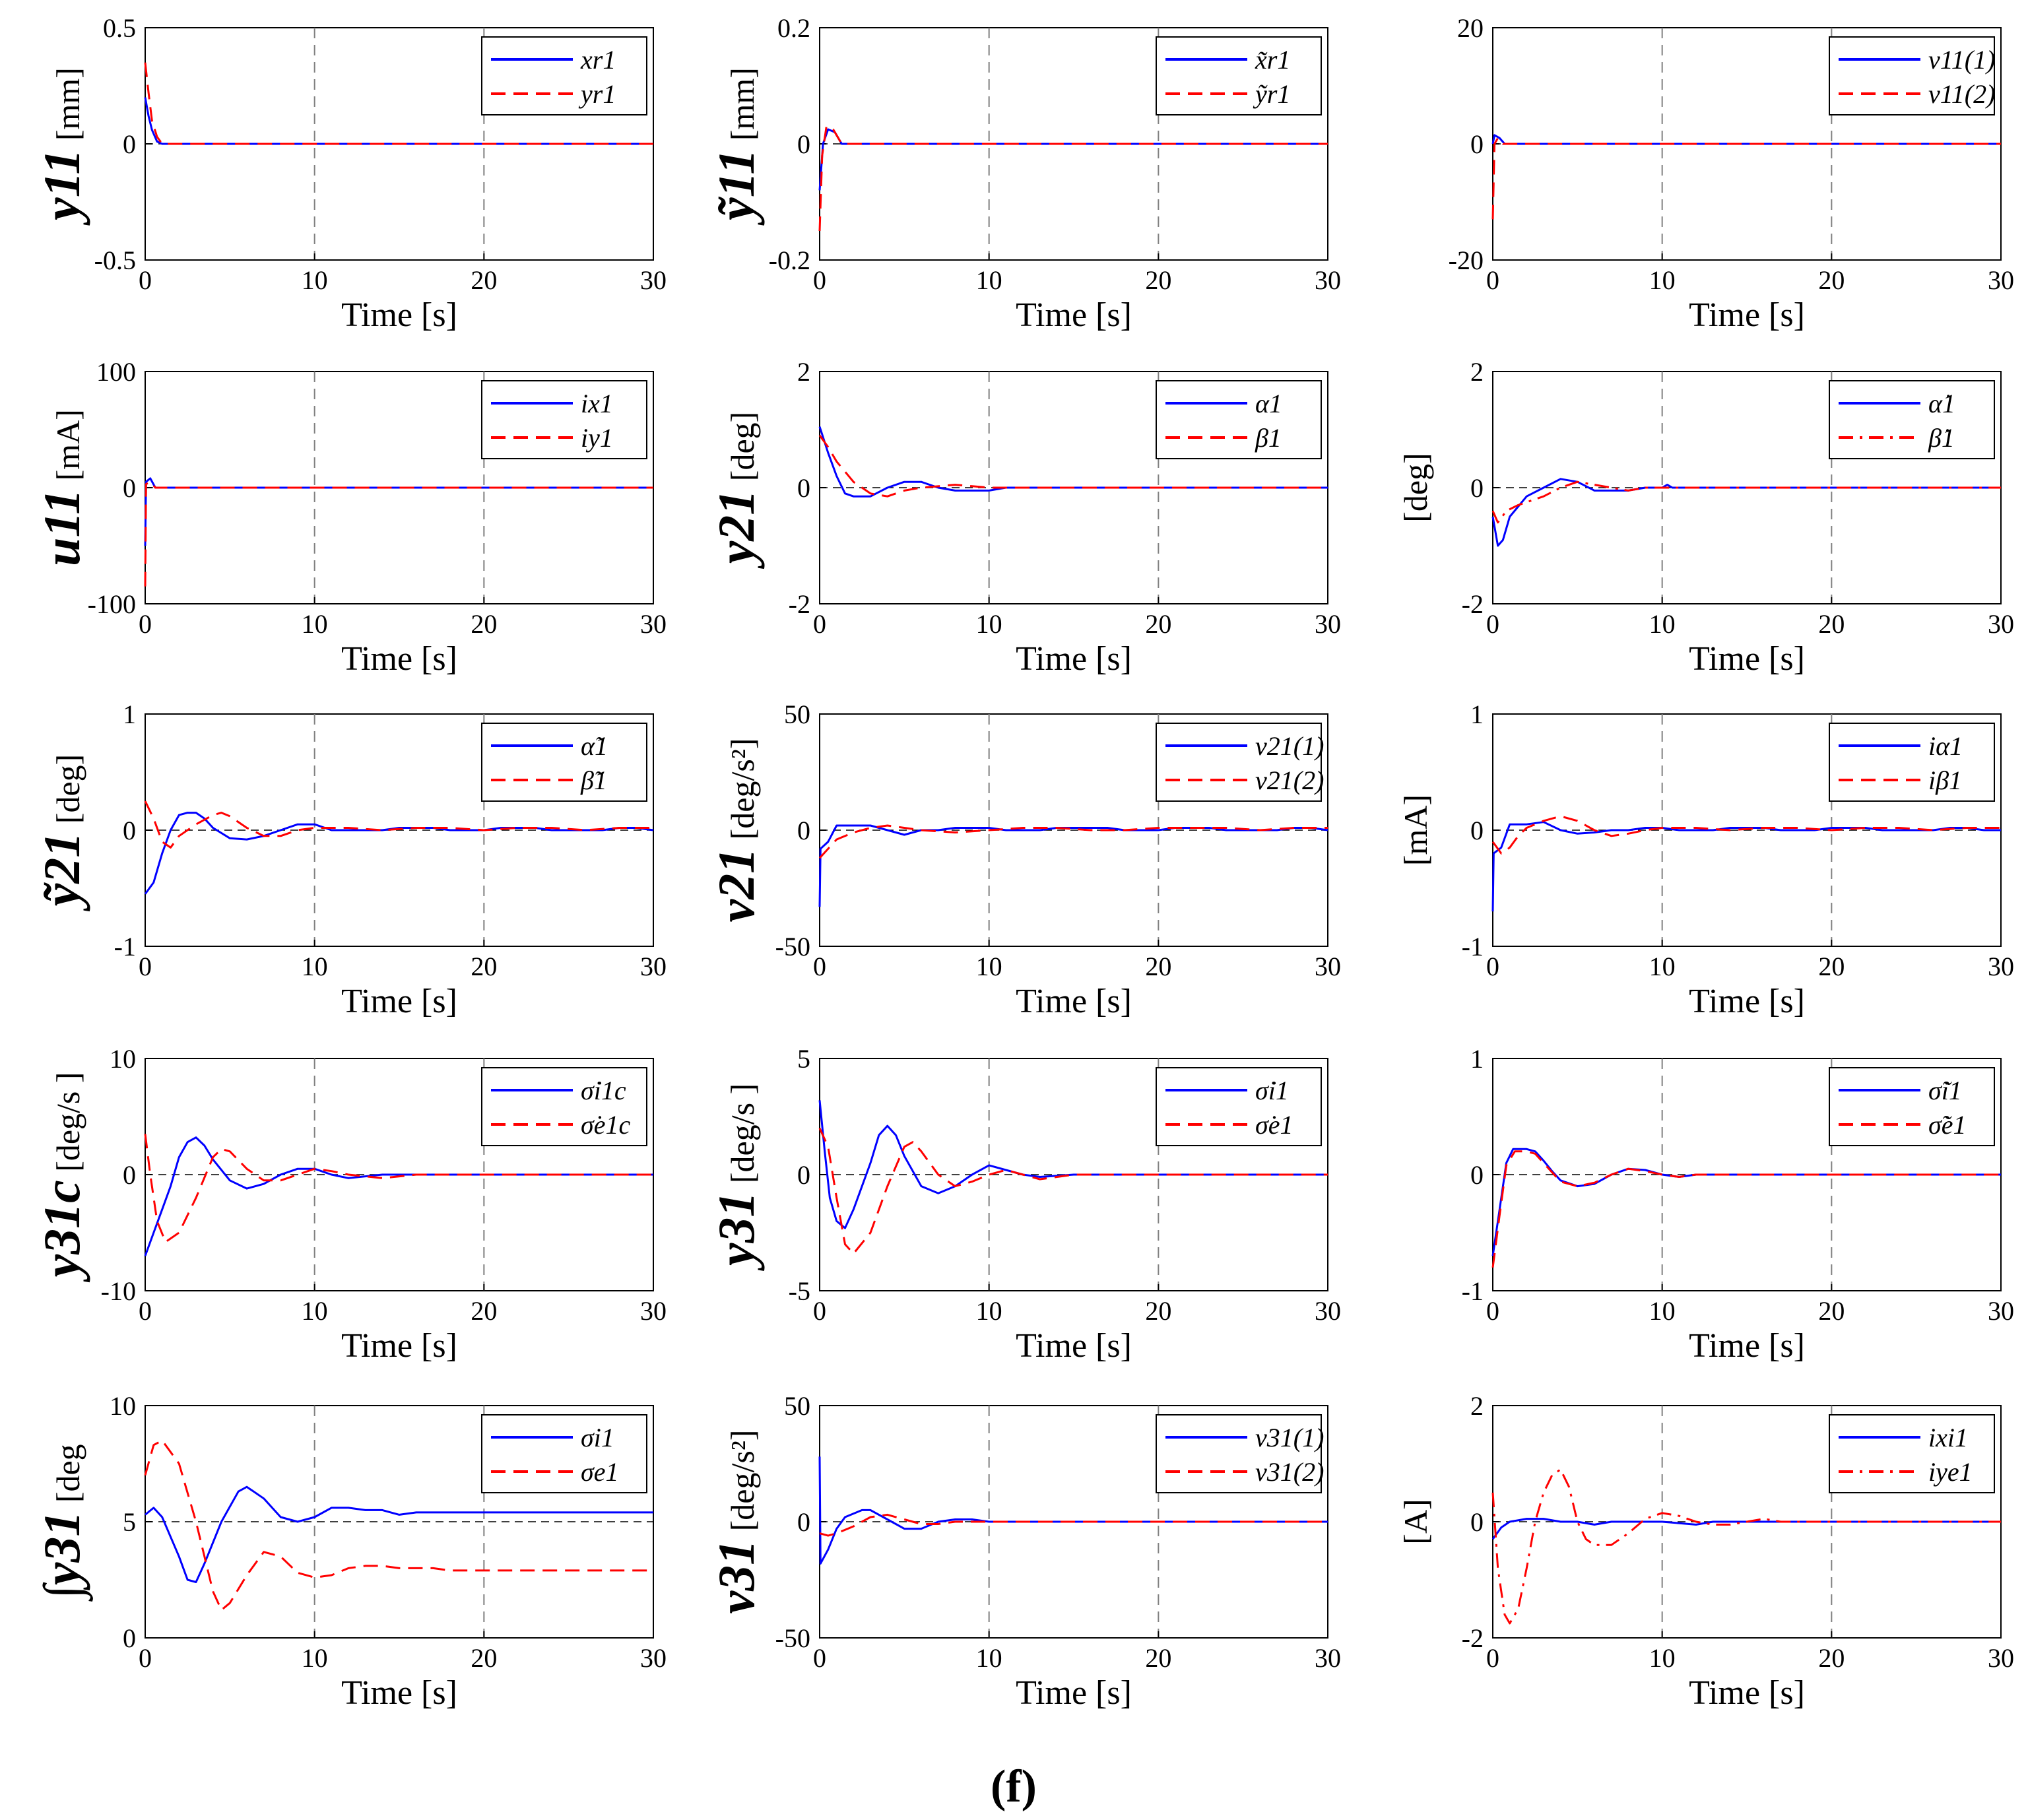 The height and width of the screenshot is (1820, 2028). I want to click on legend-entry: iy1, so click(597, 438).